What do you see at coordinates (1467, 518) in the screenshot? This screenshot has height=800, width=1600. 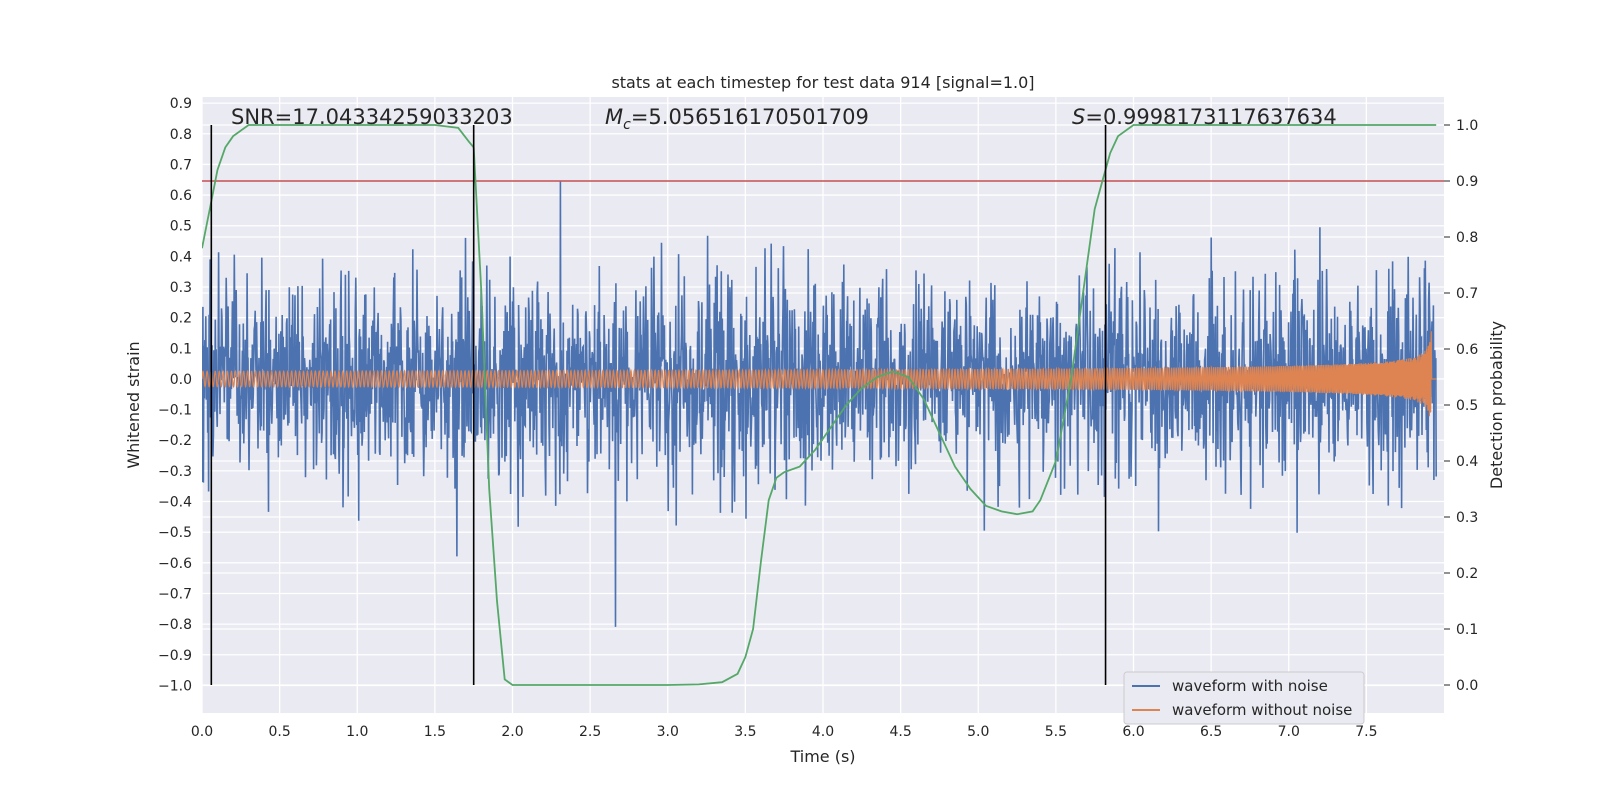 I see `y2-tick-label: 0.3` at bounding box center [1467, 518].